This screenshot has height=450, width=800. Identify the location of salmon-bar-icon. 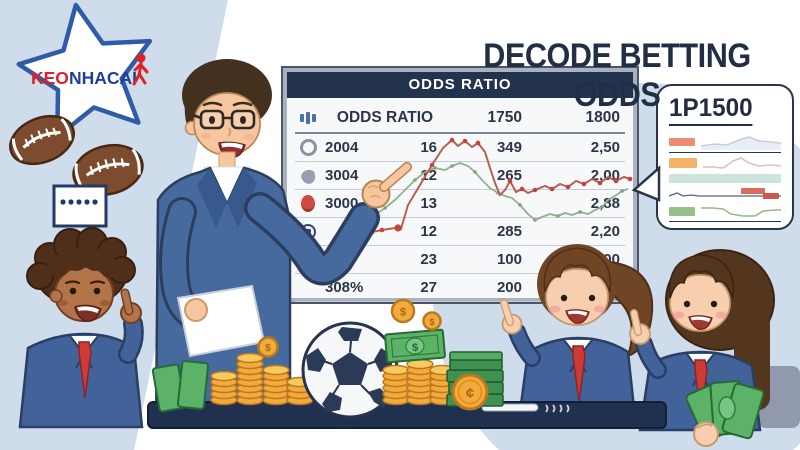
(682, 142).